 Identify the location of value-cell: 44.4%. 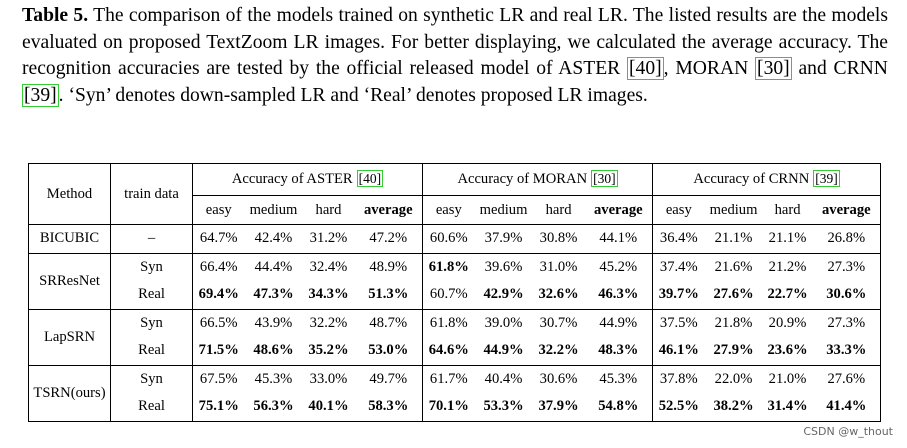
(273, 266).